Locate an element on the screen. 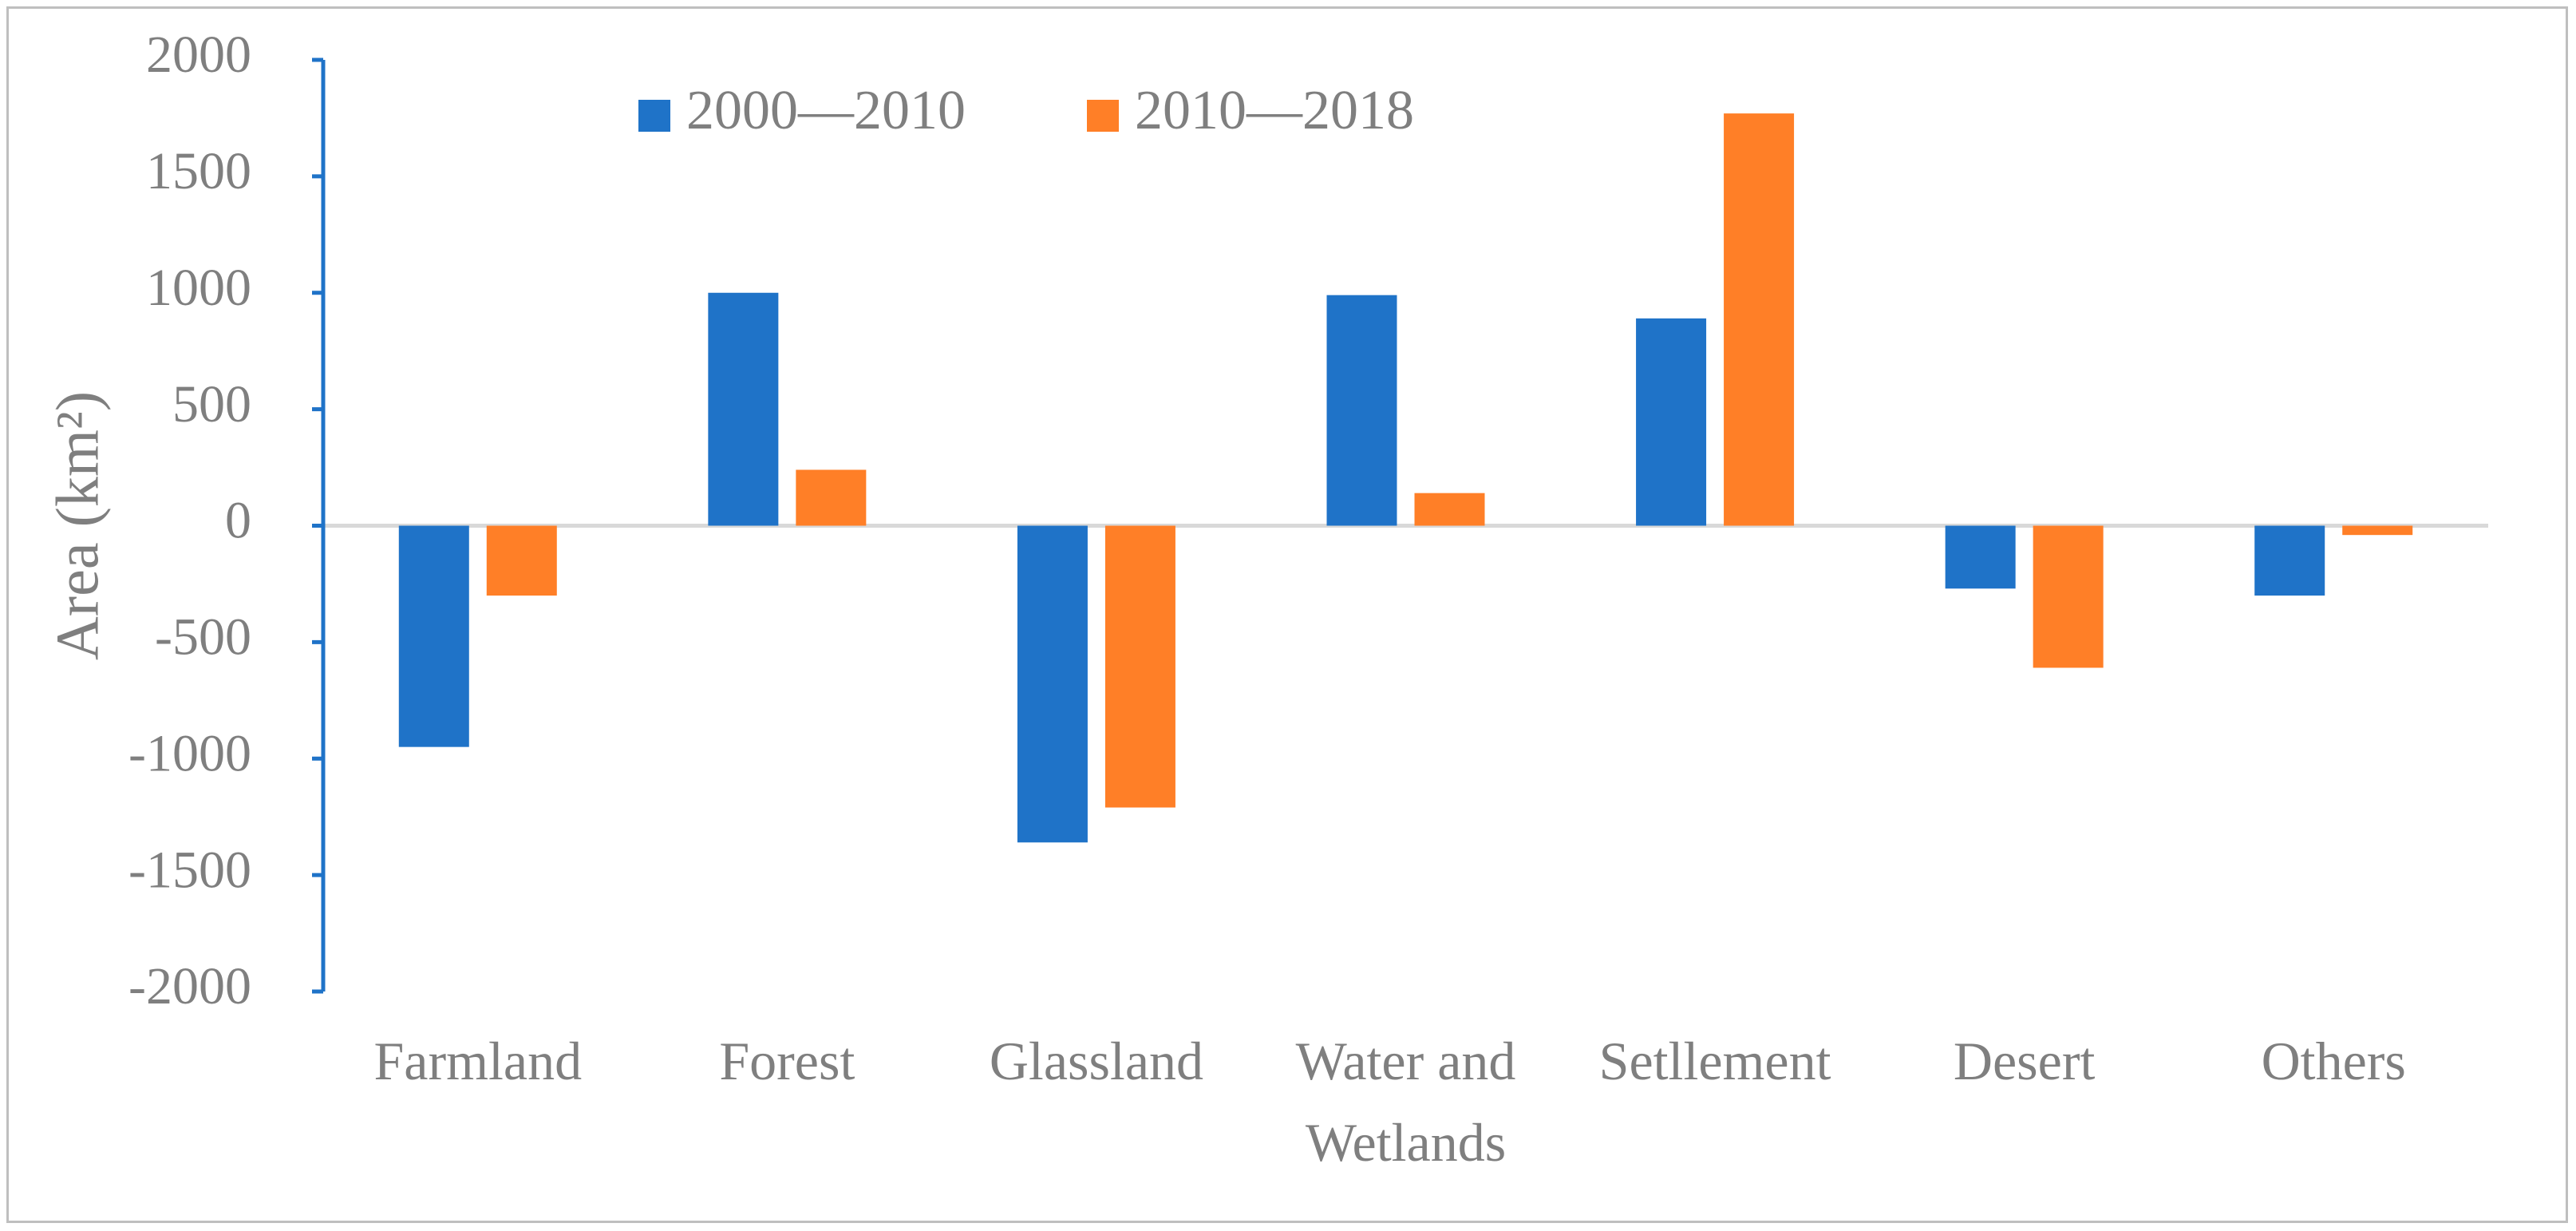  legend-label-2: 2010—2018 is located at coordinates (1274, 111).